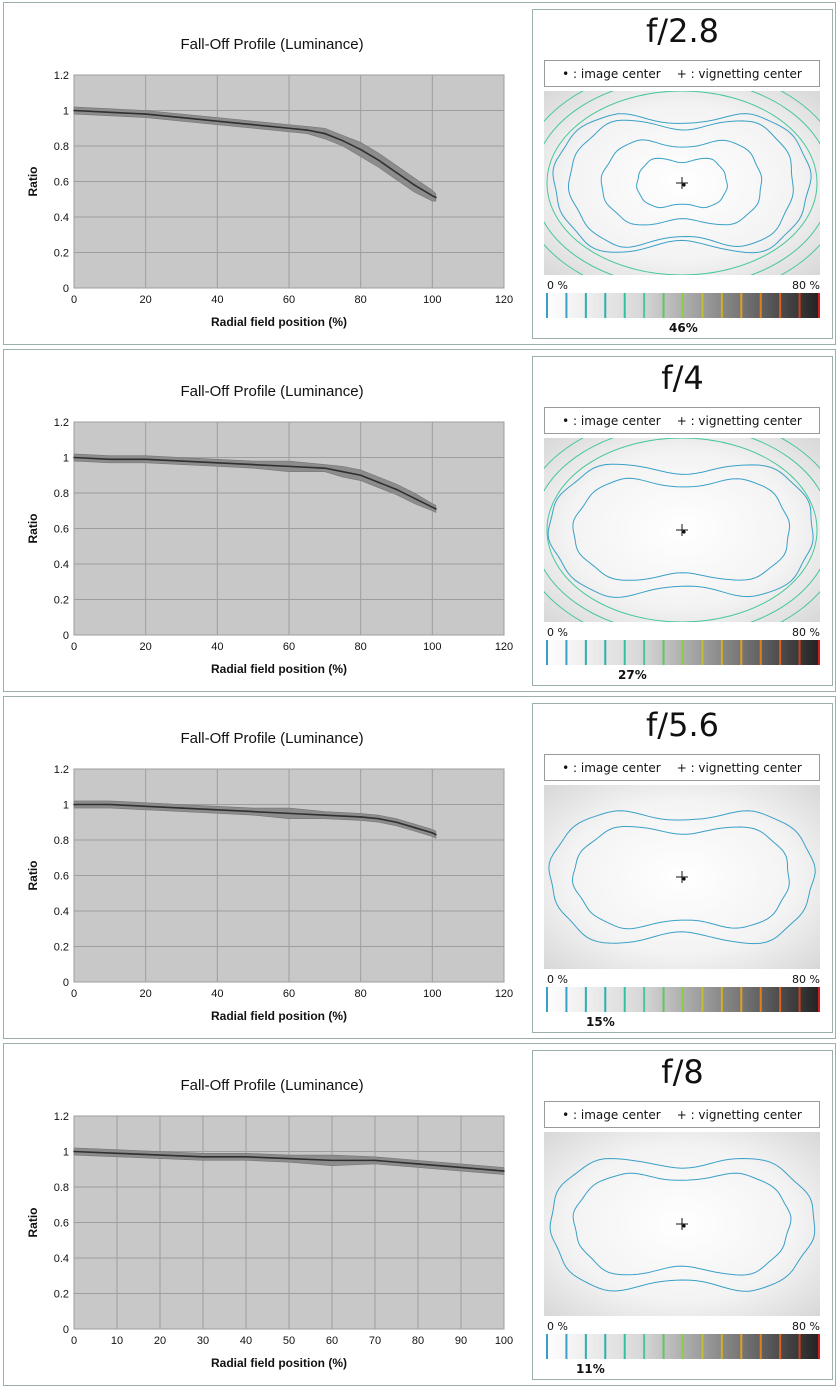 This screenshot has height=1392, width=839. Describe the element at coordinates (682, 1072) in the screenshot. I see `aperture-label: f/8` at that location.